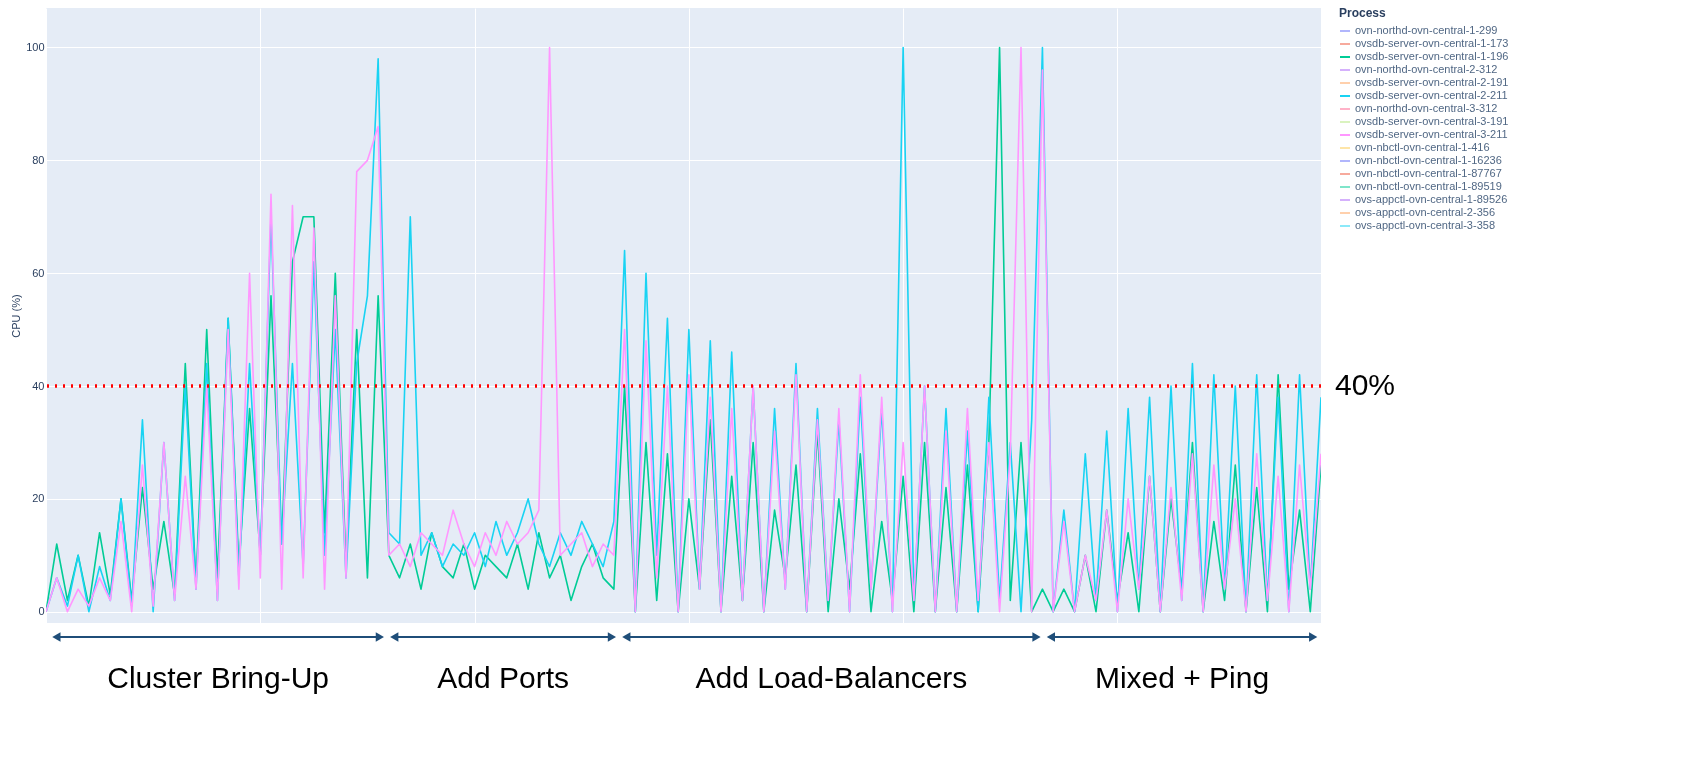 This screenshot has height=761, width=1703. Describe the element at coordinates (35, 47) in the screenshot. I see `y-tick-label: 100` at that location.